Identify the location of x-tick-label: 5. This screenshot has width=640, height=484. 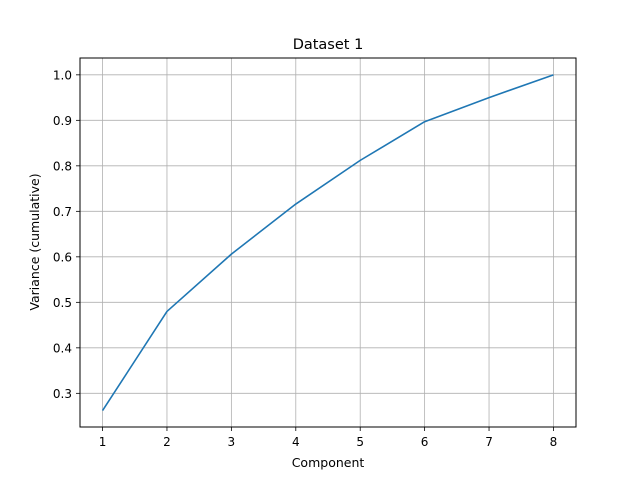
(360, 442).